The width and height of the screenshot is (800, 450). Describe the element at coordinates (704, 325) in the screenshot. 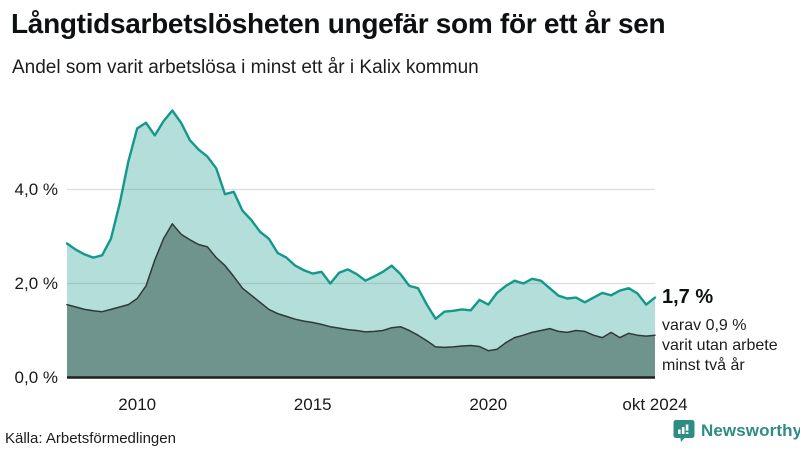

I see `annotation-line-1: varav 0,9 %` at that location.